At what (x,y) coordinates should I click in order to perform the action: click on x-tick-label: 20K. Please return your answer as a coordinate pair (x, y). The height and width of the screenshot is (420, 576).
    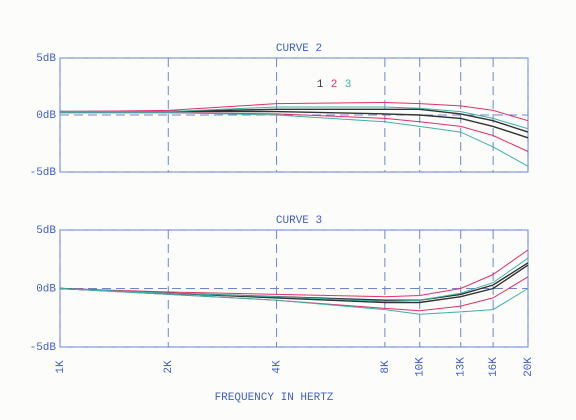
    Looking at the image, I should click on (529, 367).